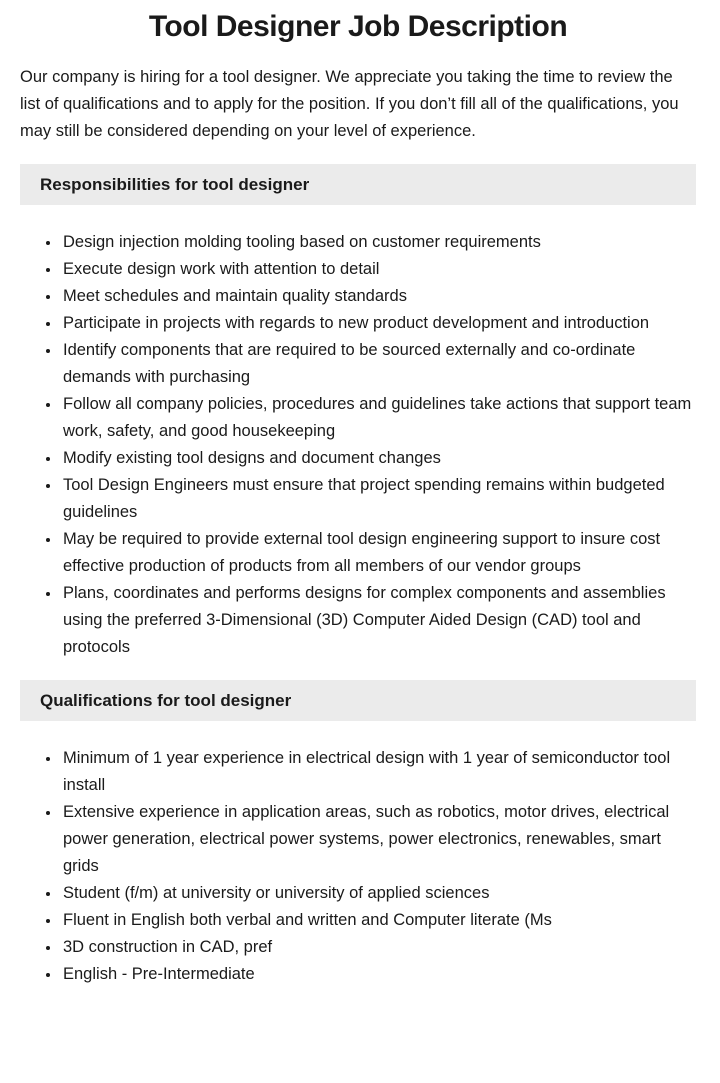  What do you see at coordinates (358, 26) in the screenshot?
I see `page-title: Tool Designer Job Description` at bounding box center [358, 26].